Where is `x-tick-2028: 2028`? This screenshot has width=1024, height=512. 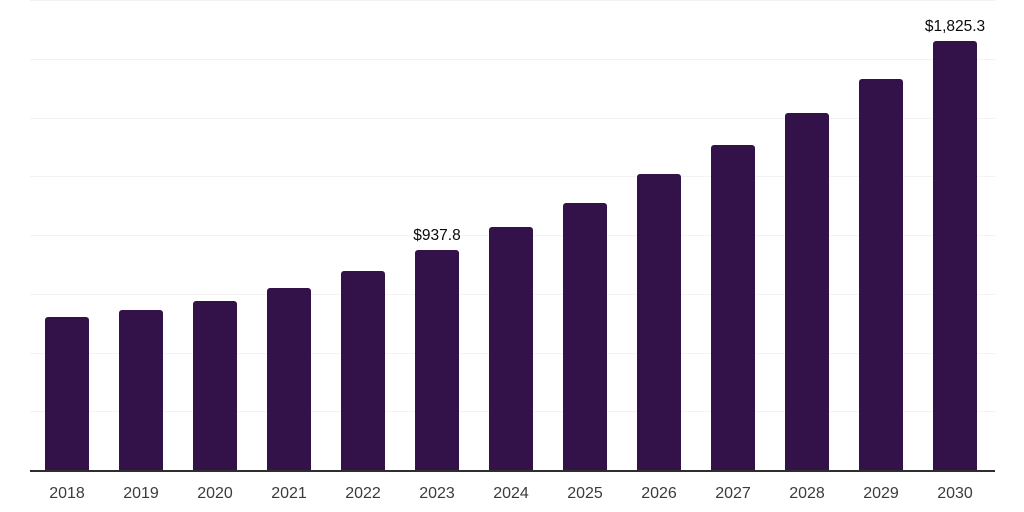 x-tick-2028: 2028 is located at coordinates (807, 493).